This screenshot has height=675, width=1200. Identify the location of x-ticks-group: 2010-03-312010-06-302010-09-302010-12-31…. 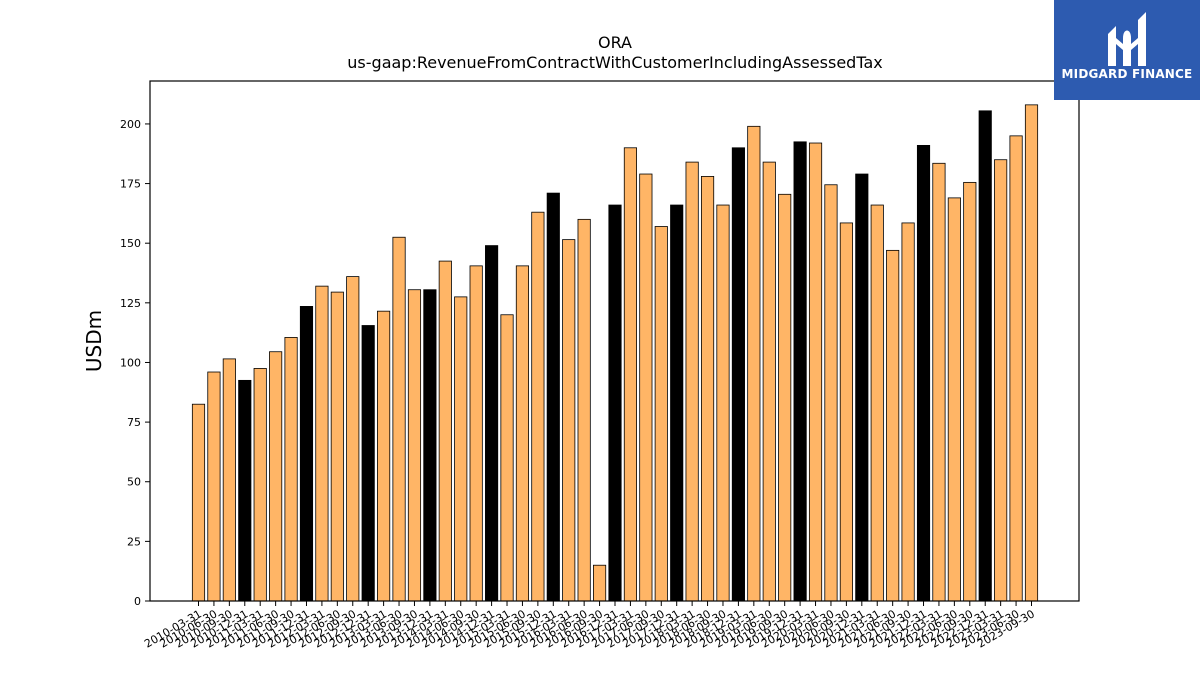
(589, 626).